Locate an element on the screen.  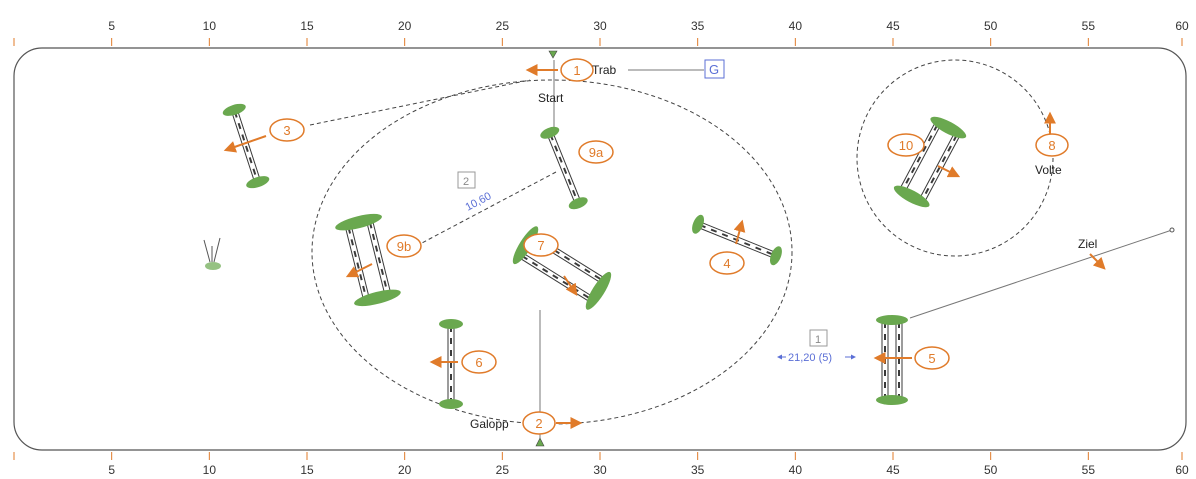
top-scale-tick-label: 35 is located at coordinates (698, 26).